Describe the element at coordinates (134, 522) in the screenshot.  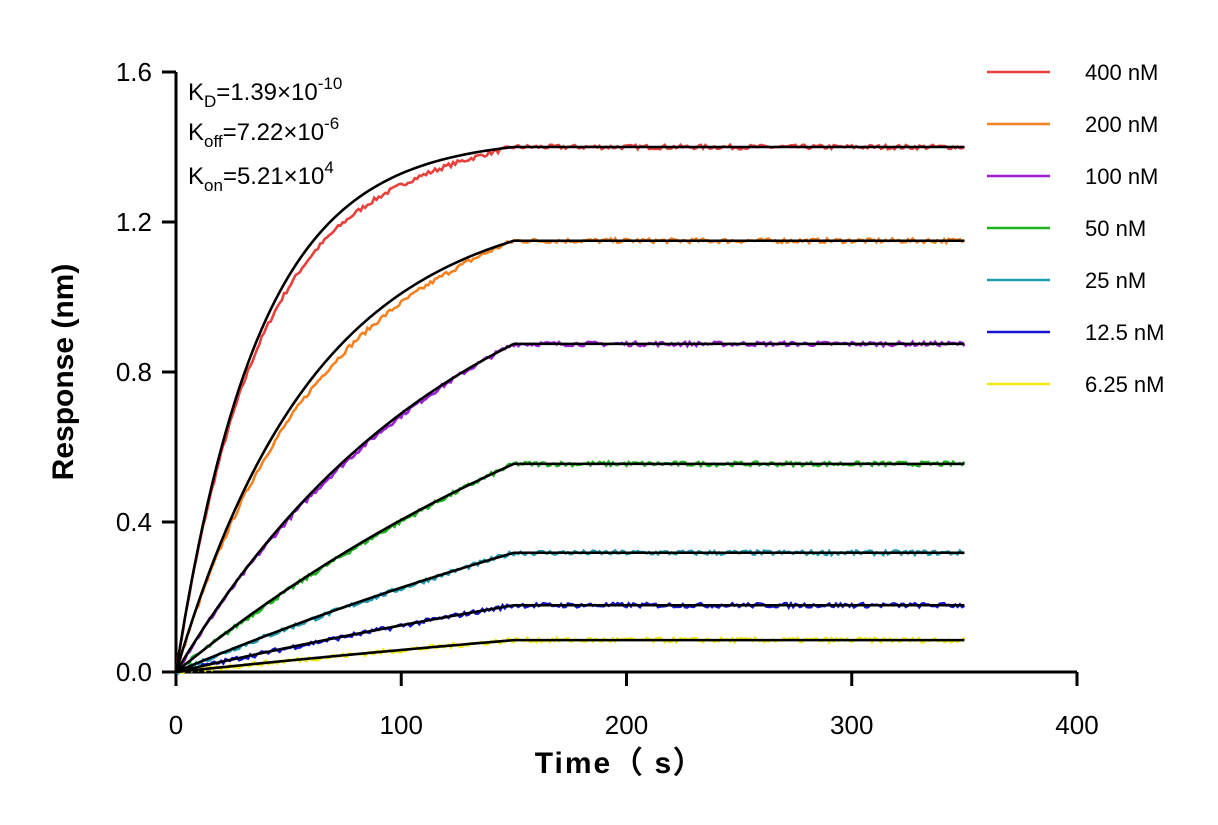
I see `y-tick-label: 0.4` at that location.